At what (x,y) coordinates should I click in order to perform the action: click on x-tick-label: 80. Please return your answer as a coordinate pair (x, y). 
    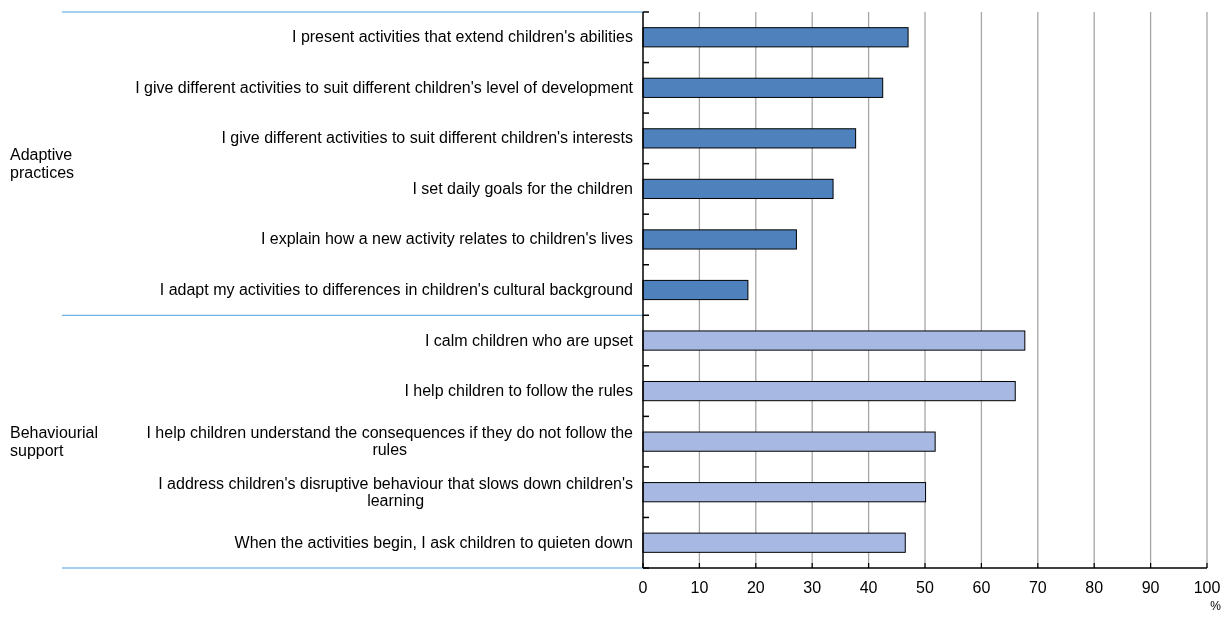
    Looking at the image, I should click on (1094, 587).